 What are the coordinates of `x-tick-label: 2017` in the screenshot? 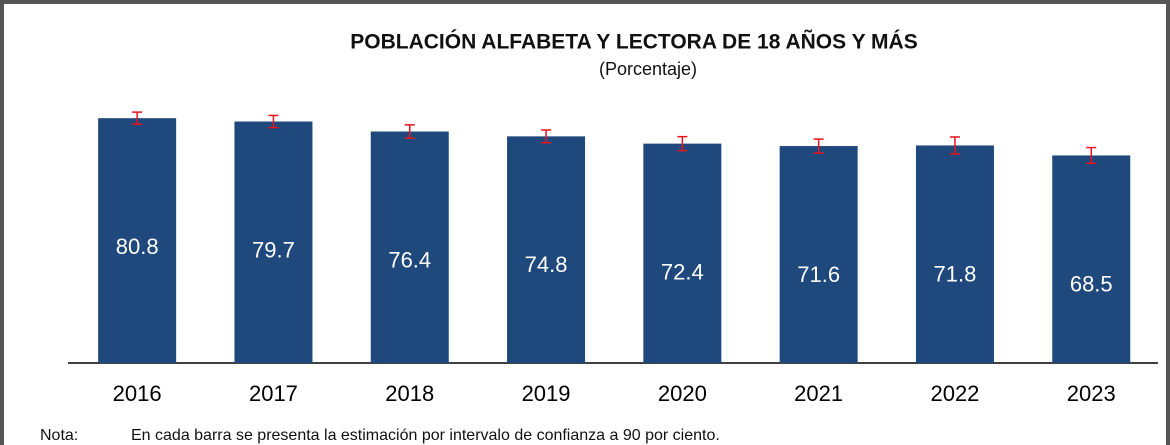 It's located at (273, 393).